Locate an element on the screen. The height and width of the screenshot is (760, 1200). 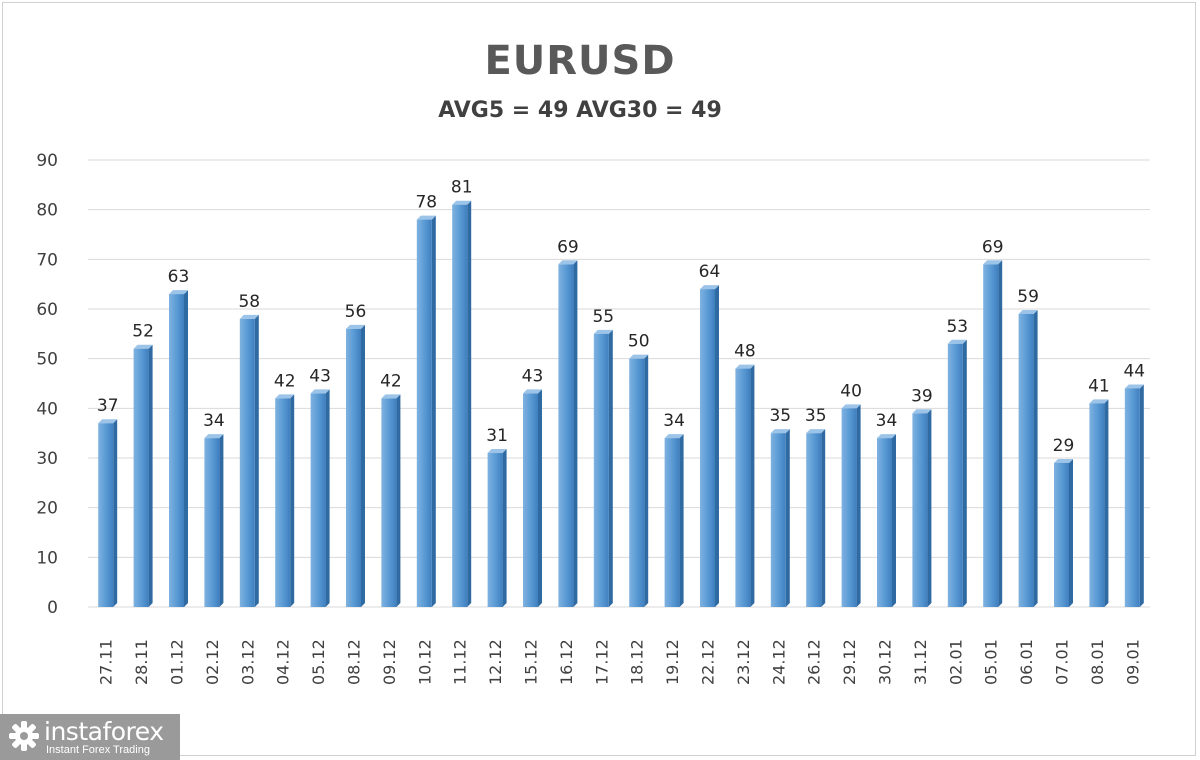
x-tick-label: 03.12 is located at coordinates (247, 662).